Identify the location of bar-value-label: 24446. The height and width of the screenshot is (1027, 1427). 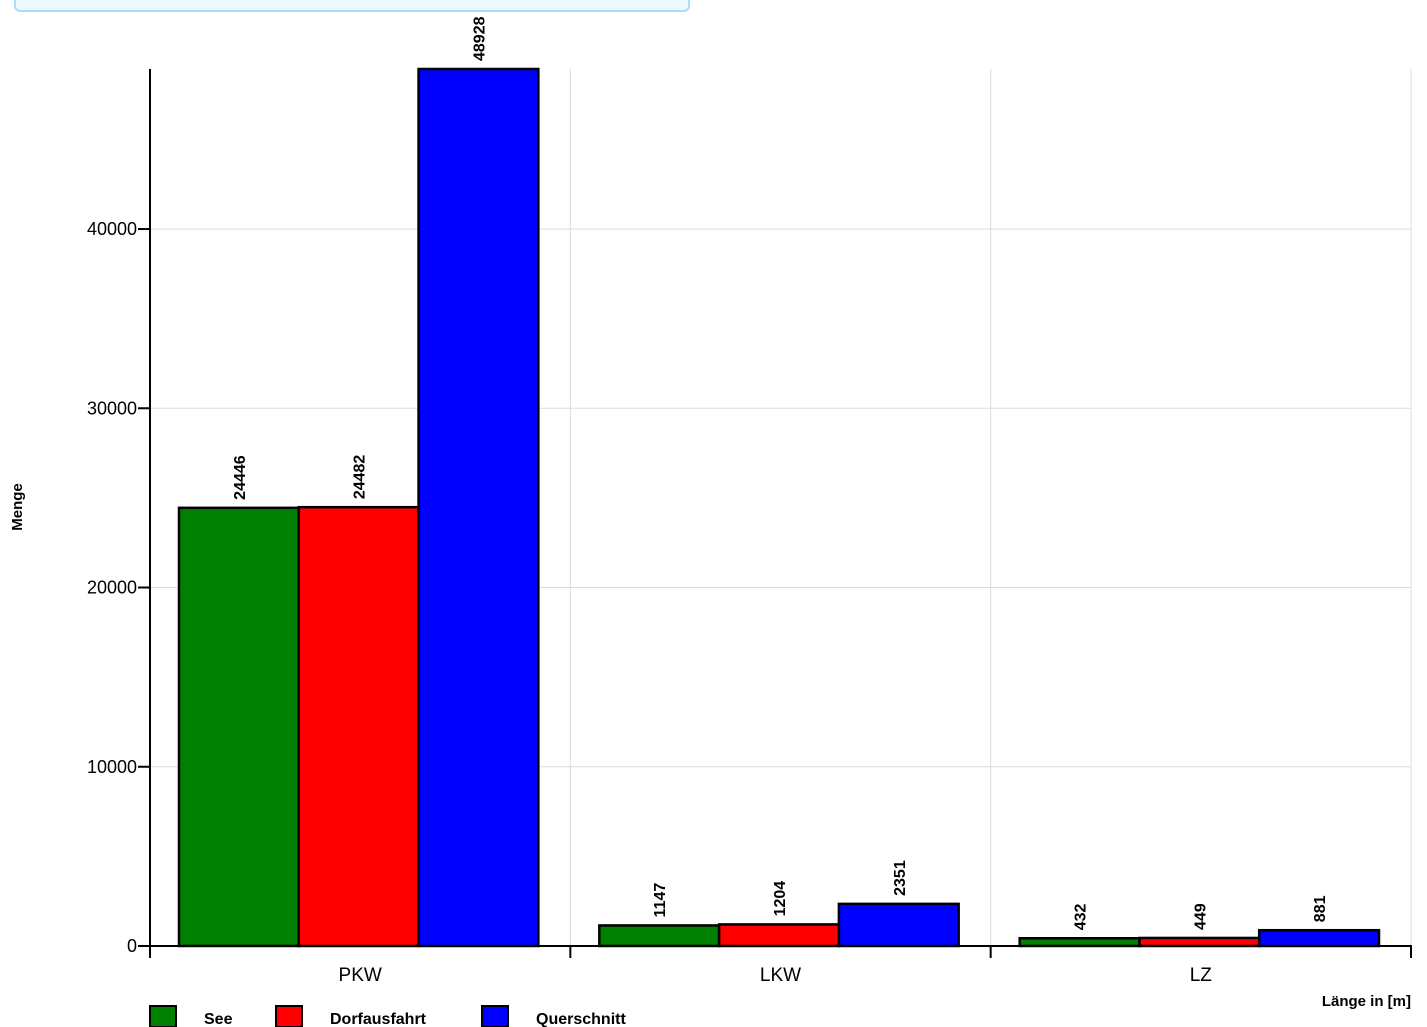
(240, 477).